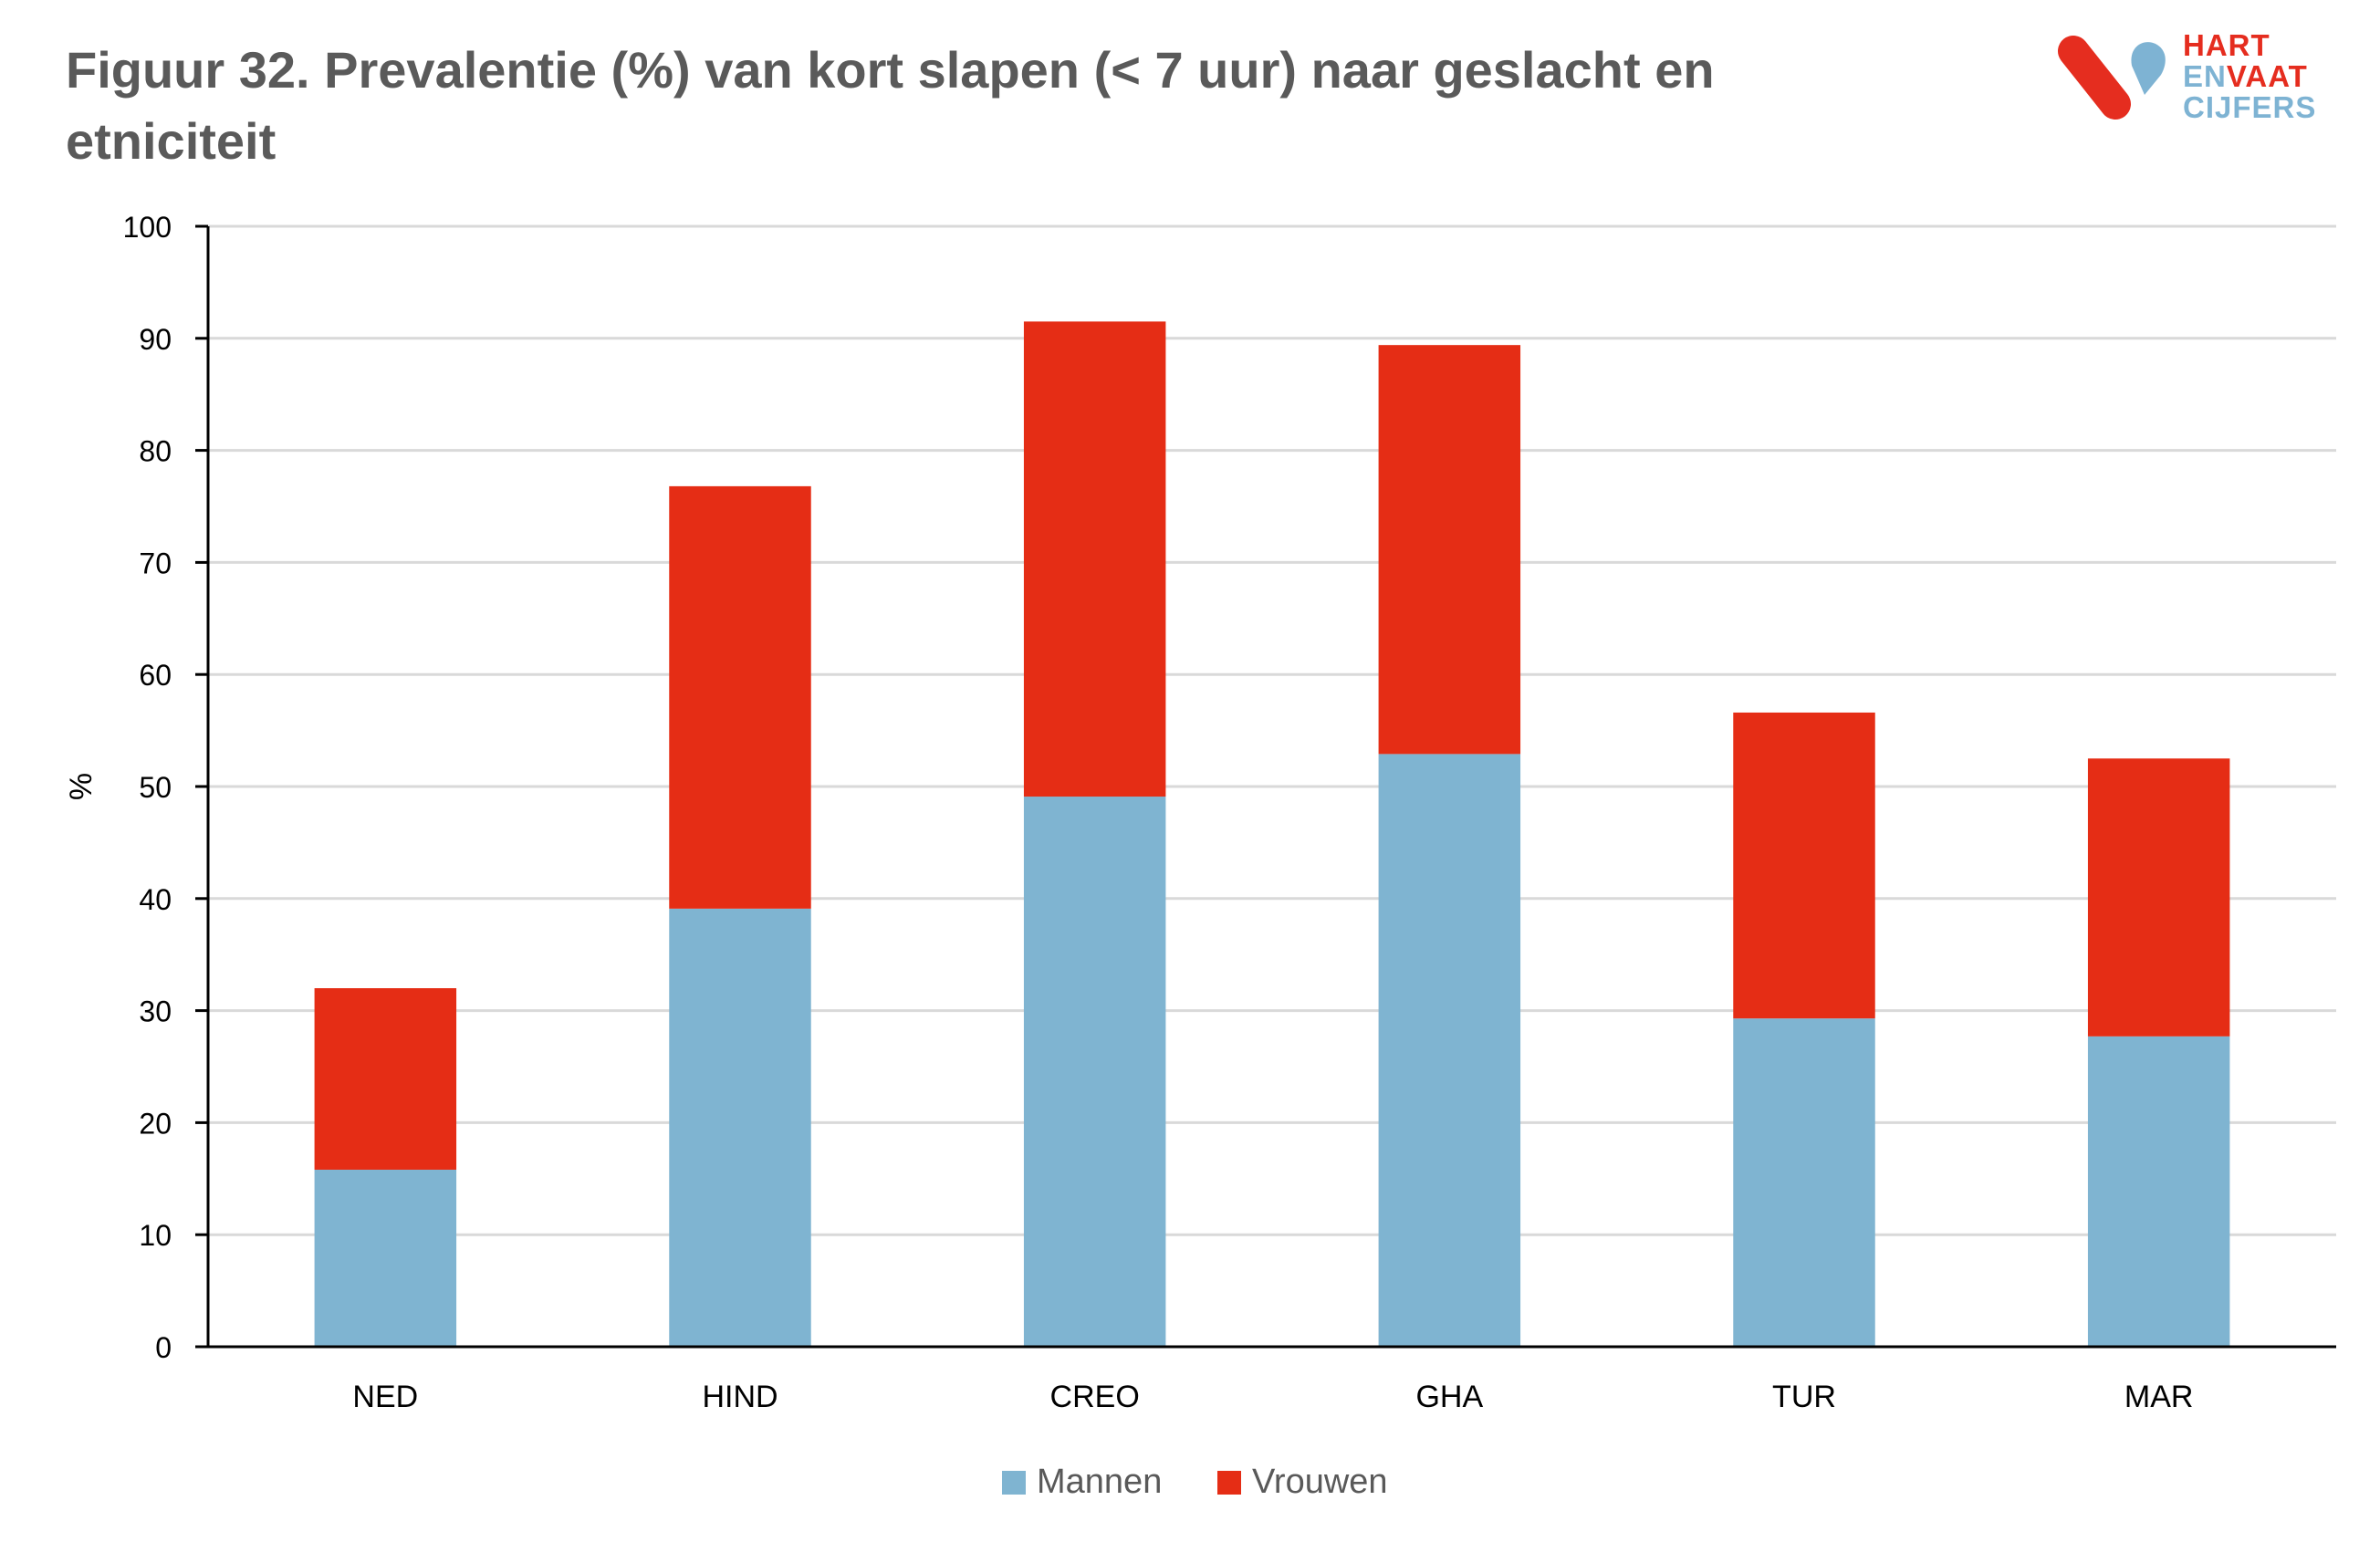 Image resolution: width=2380 pixels, height=1542 pixels. Describe the element at coordinates (1094, 559) in the screenshot. I see `bar-creo-vrouwen` at that location.